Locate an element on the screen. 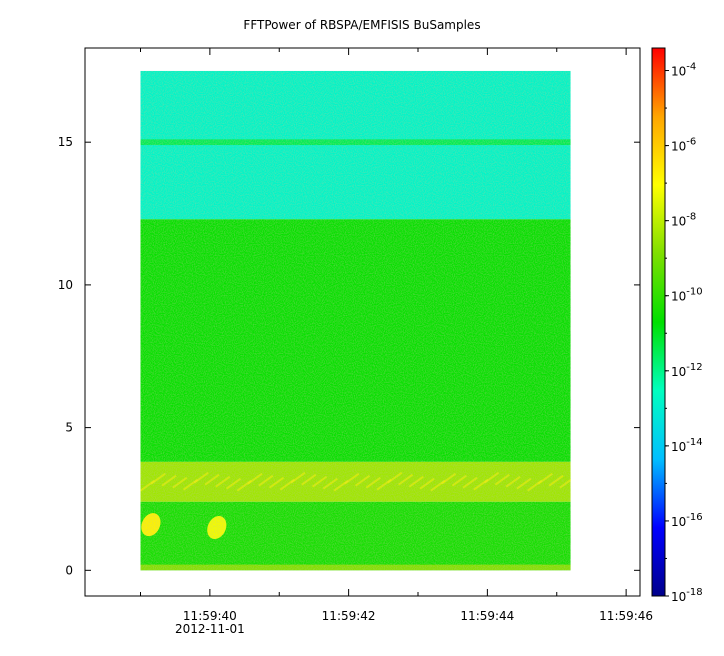  x-tick-date-label: 2012-11-01 is located at coordinates (210, 629).